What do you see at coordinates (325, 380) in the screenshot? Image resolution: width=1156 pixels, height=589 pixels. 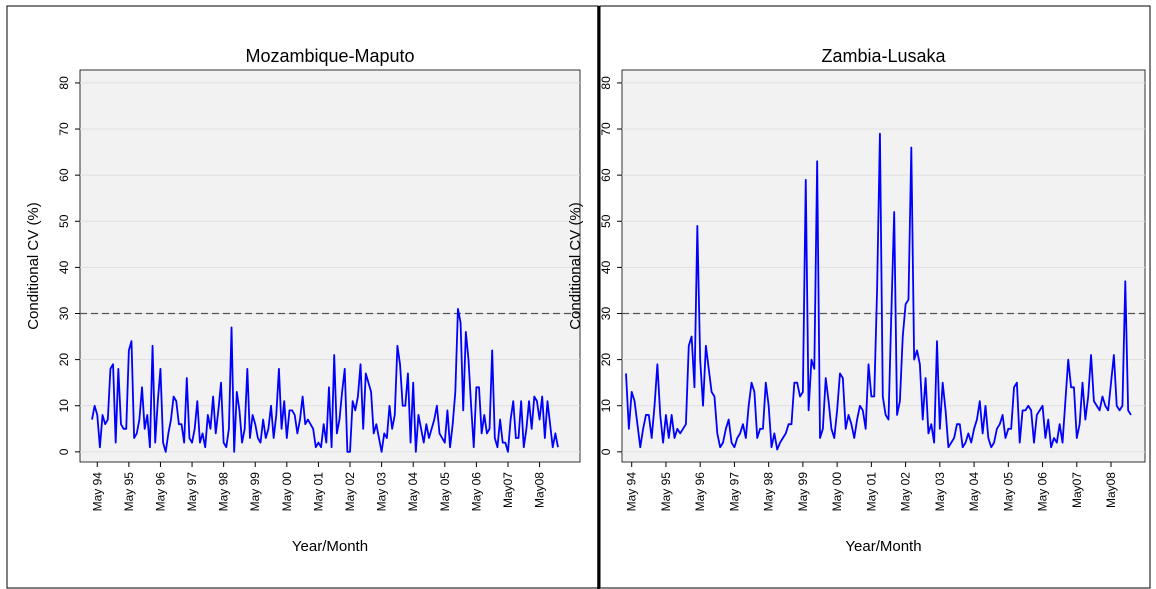 I see `data-line` at bounding box center [325, 380].